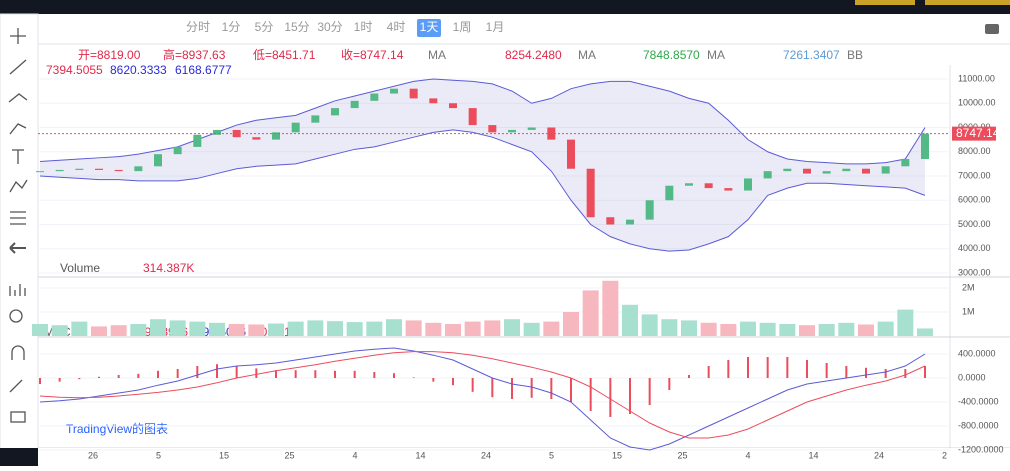 Image resolution: width=1010 pixels, height=471 pixels. I want to click on last-price-label: 8747.14, so click(978, 133).